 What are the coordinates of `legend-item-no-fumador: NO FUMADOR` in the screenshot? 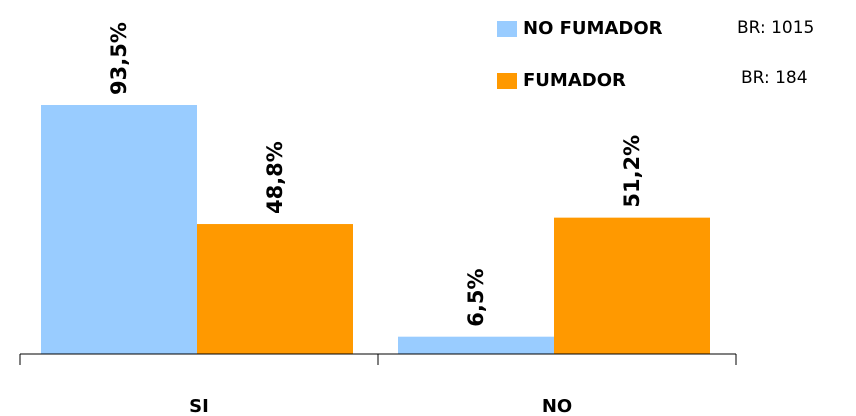 It's located at (580, 28).